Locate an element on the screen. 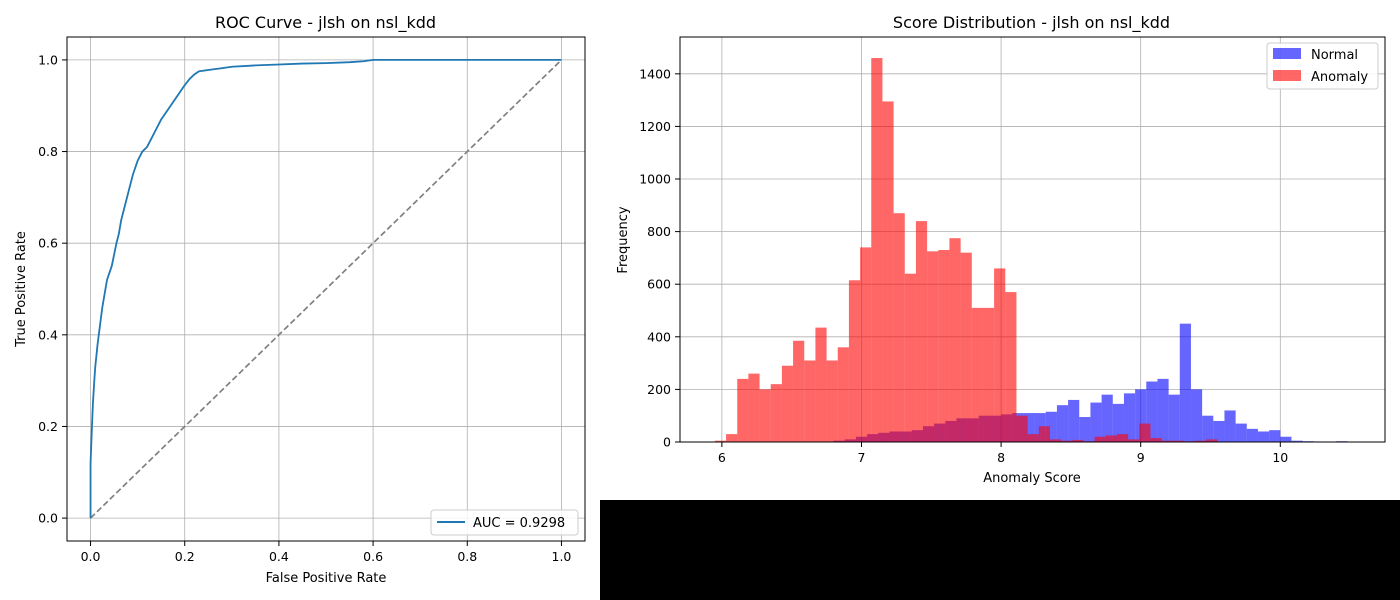 The width and height of the screenshot is (1400, 600). hist-legend-label-anomaly: Anomaly is located at coordinates (1339, 77).